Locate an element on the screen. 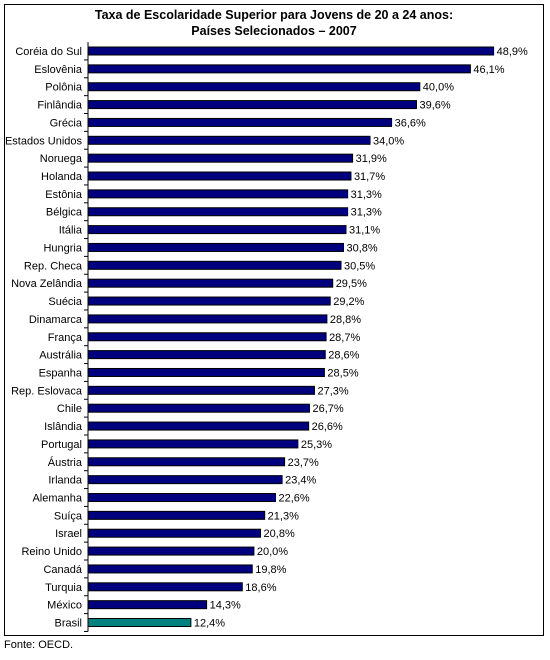 The image size is (550, 660). category-label-belgica: Bélgica is located at coordinates (64, 213).